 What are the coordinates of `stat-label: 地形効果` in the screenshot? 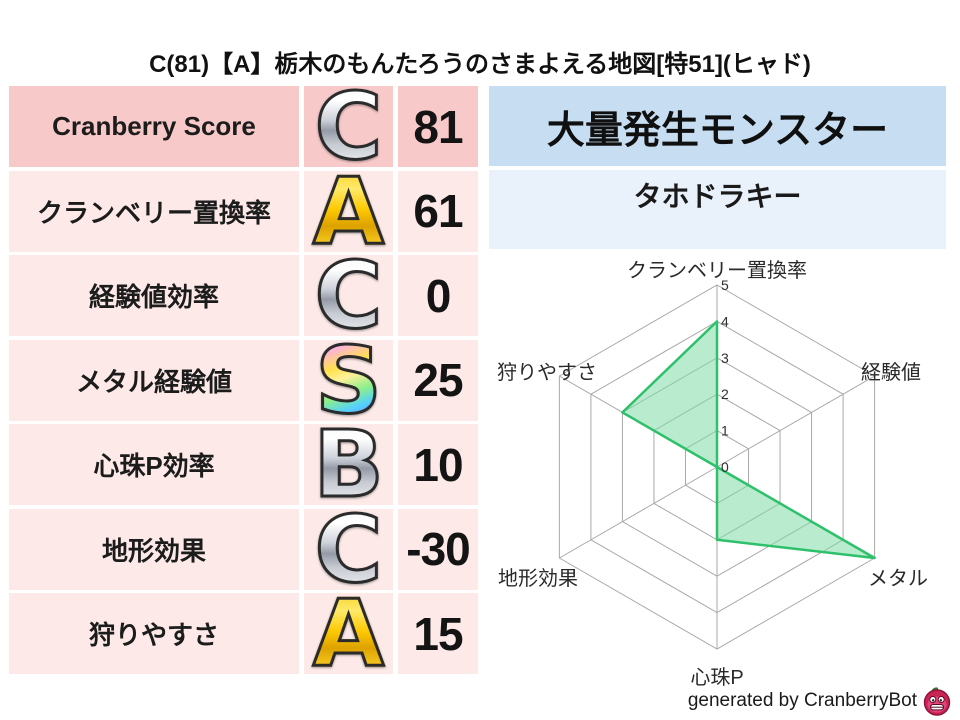 It's located at (153, 550).